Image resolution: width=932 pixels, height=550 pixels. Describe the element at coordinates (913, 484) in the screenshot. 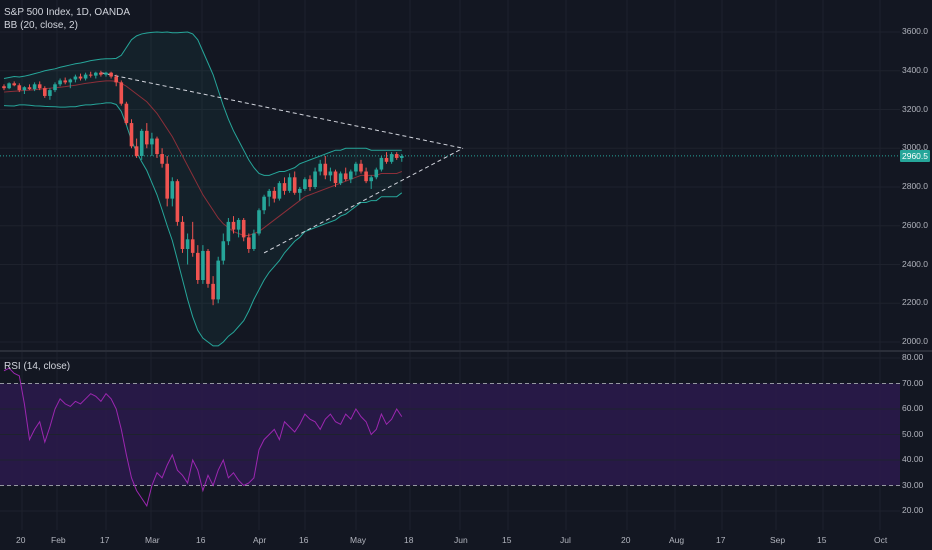

I see `rsi-tick-label: 30.00` at that location.